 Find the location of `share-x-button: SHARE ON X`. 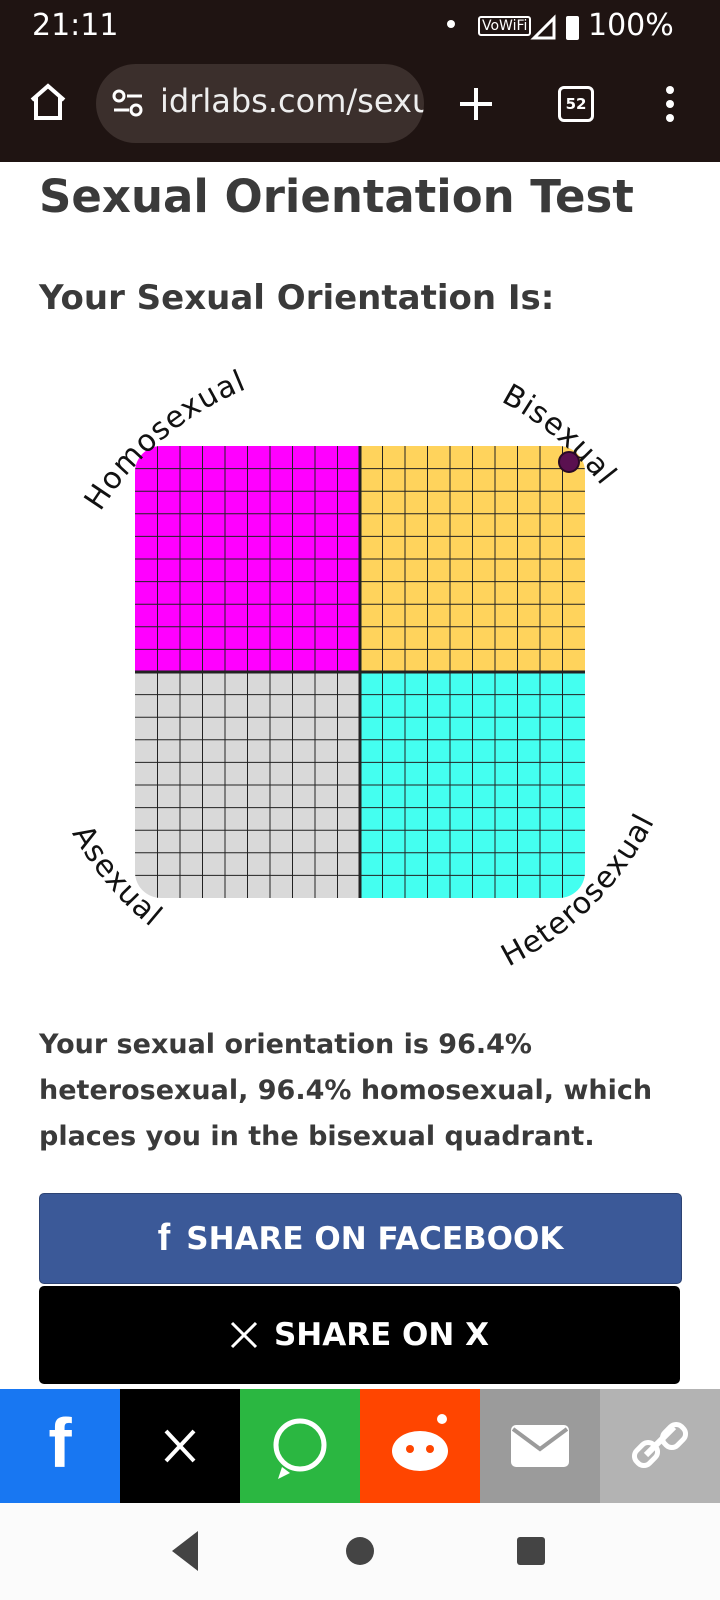

share-x-button: SHARE ON X is located at coordinates (359, 1335).